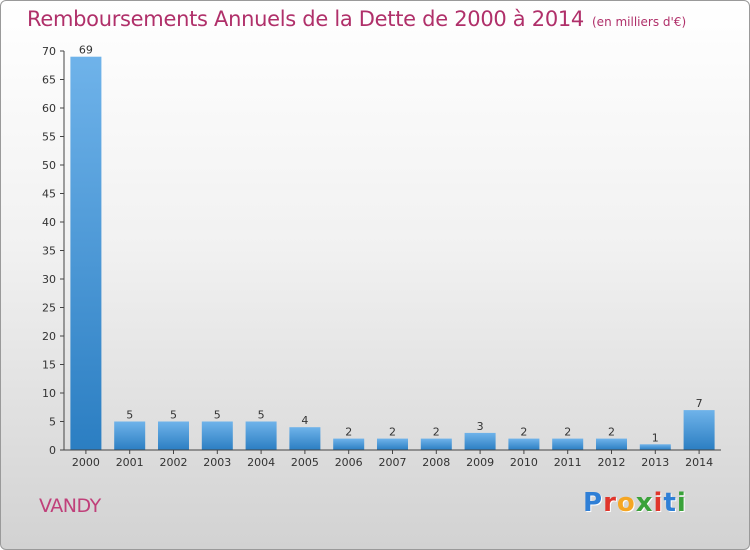  I want to click on logo-letter: o, so click(626, 503).